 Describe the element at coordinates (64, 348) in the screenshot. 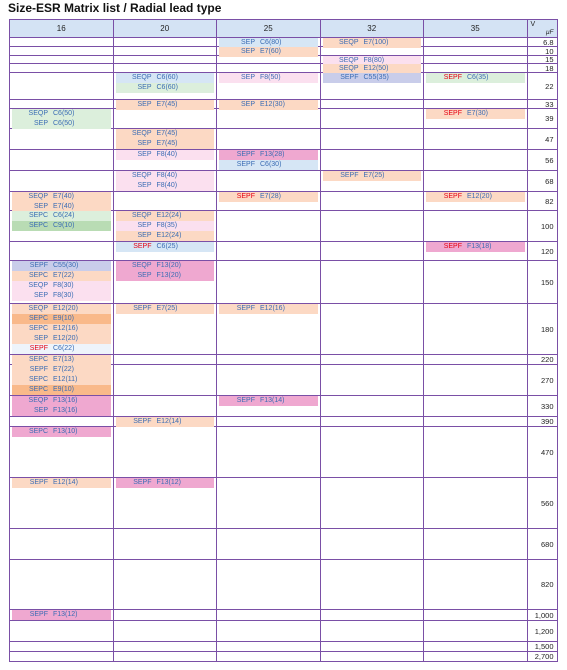

I see `esr-code: C6(22)` at that location.